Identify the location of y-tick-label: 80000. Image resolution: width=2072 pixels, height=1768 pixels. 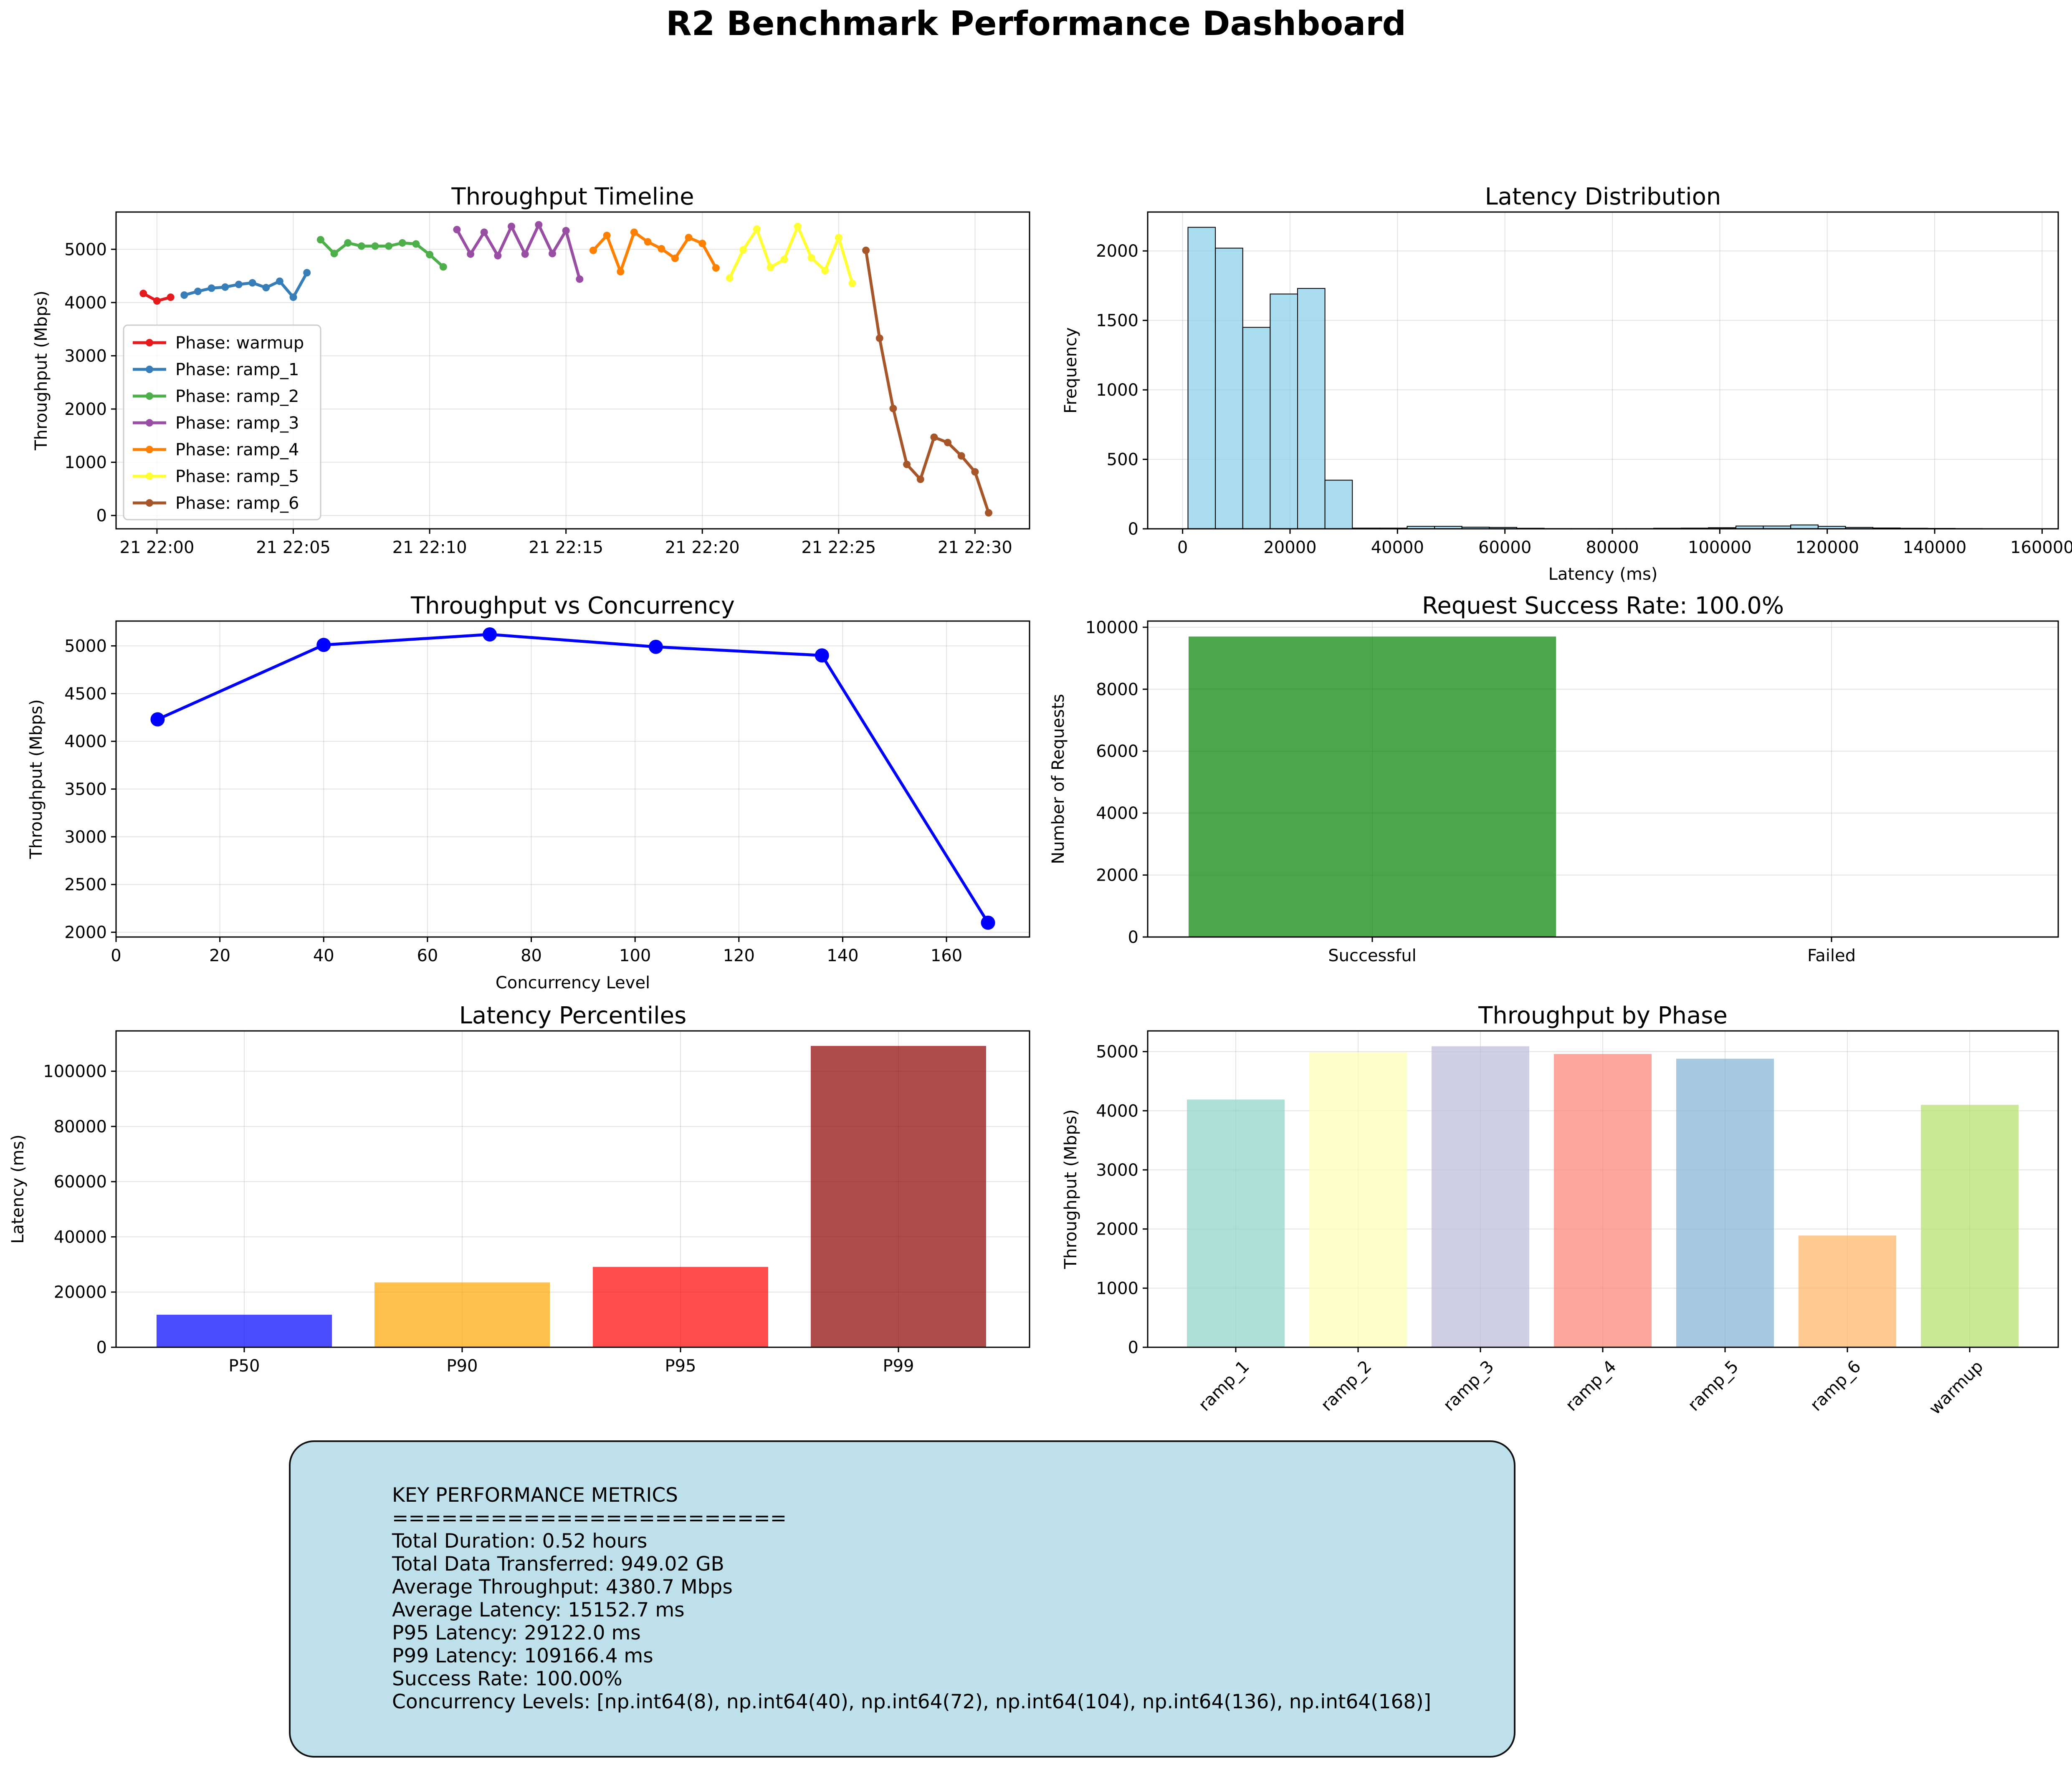
(80, 1127).